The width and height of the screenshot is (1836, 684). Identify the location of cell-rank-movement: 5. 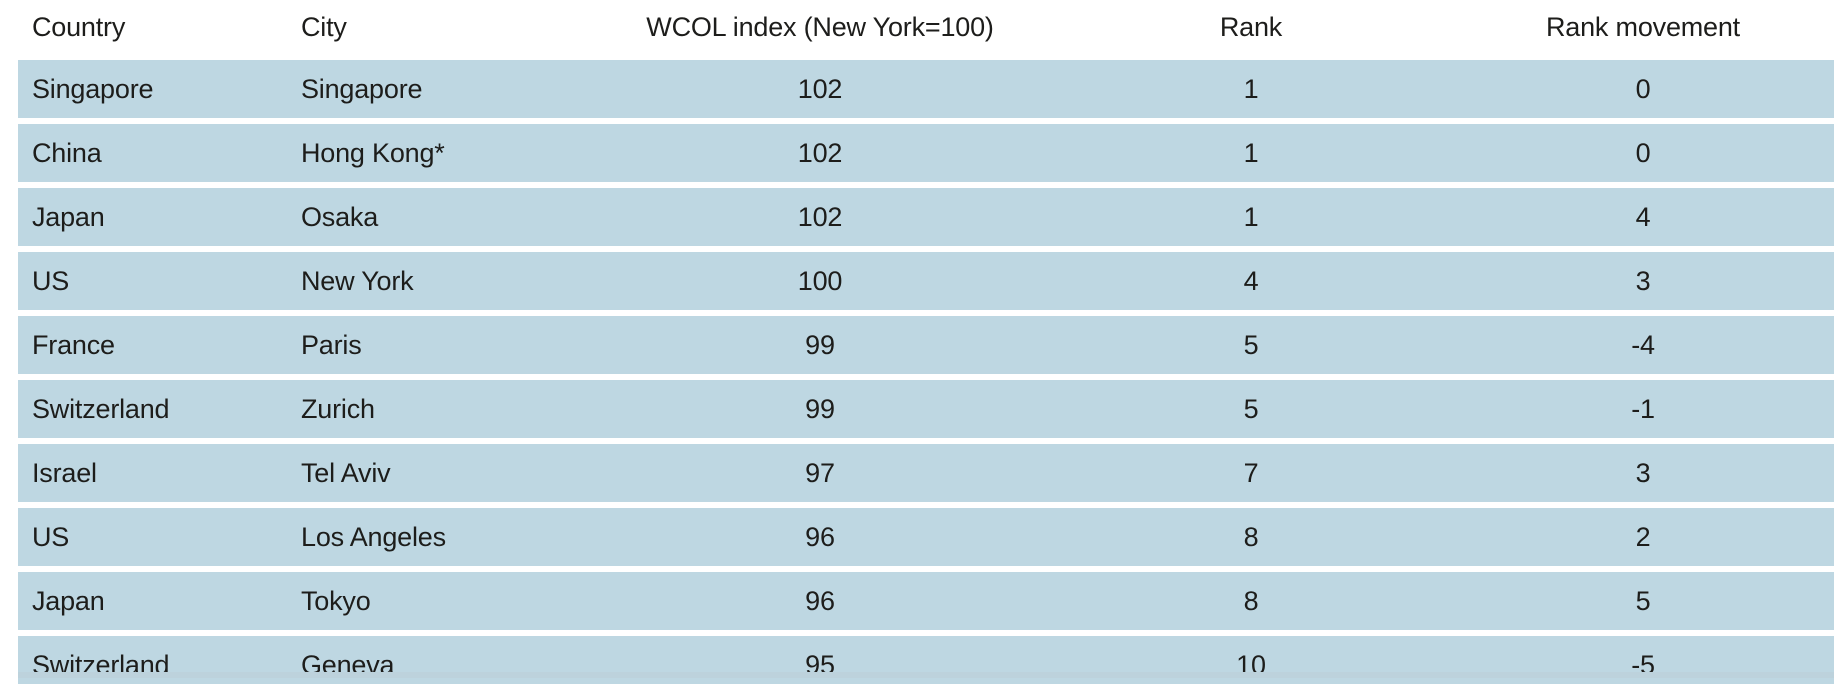
(1643, 601).